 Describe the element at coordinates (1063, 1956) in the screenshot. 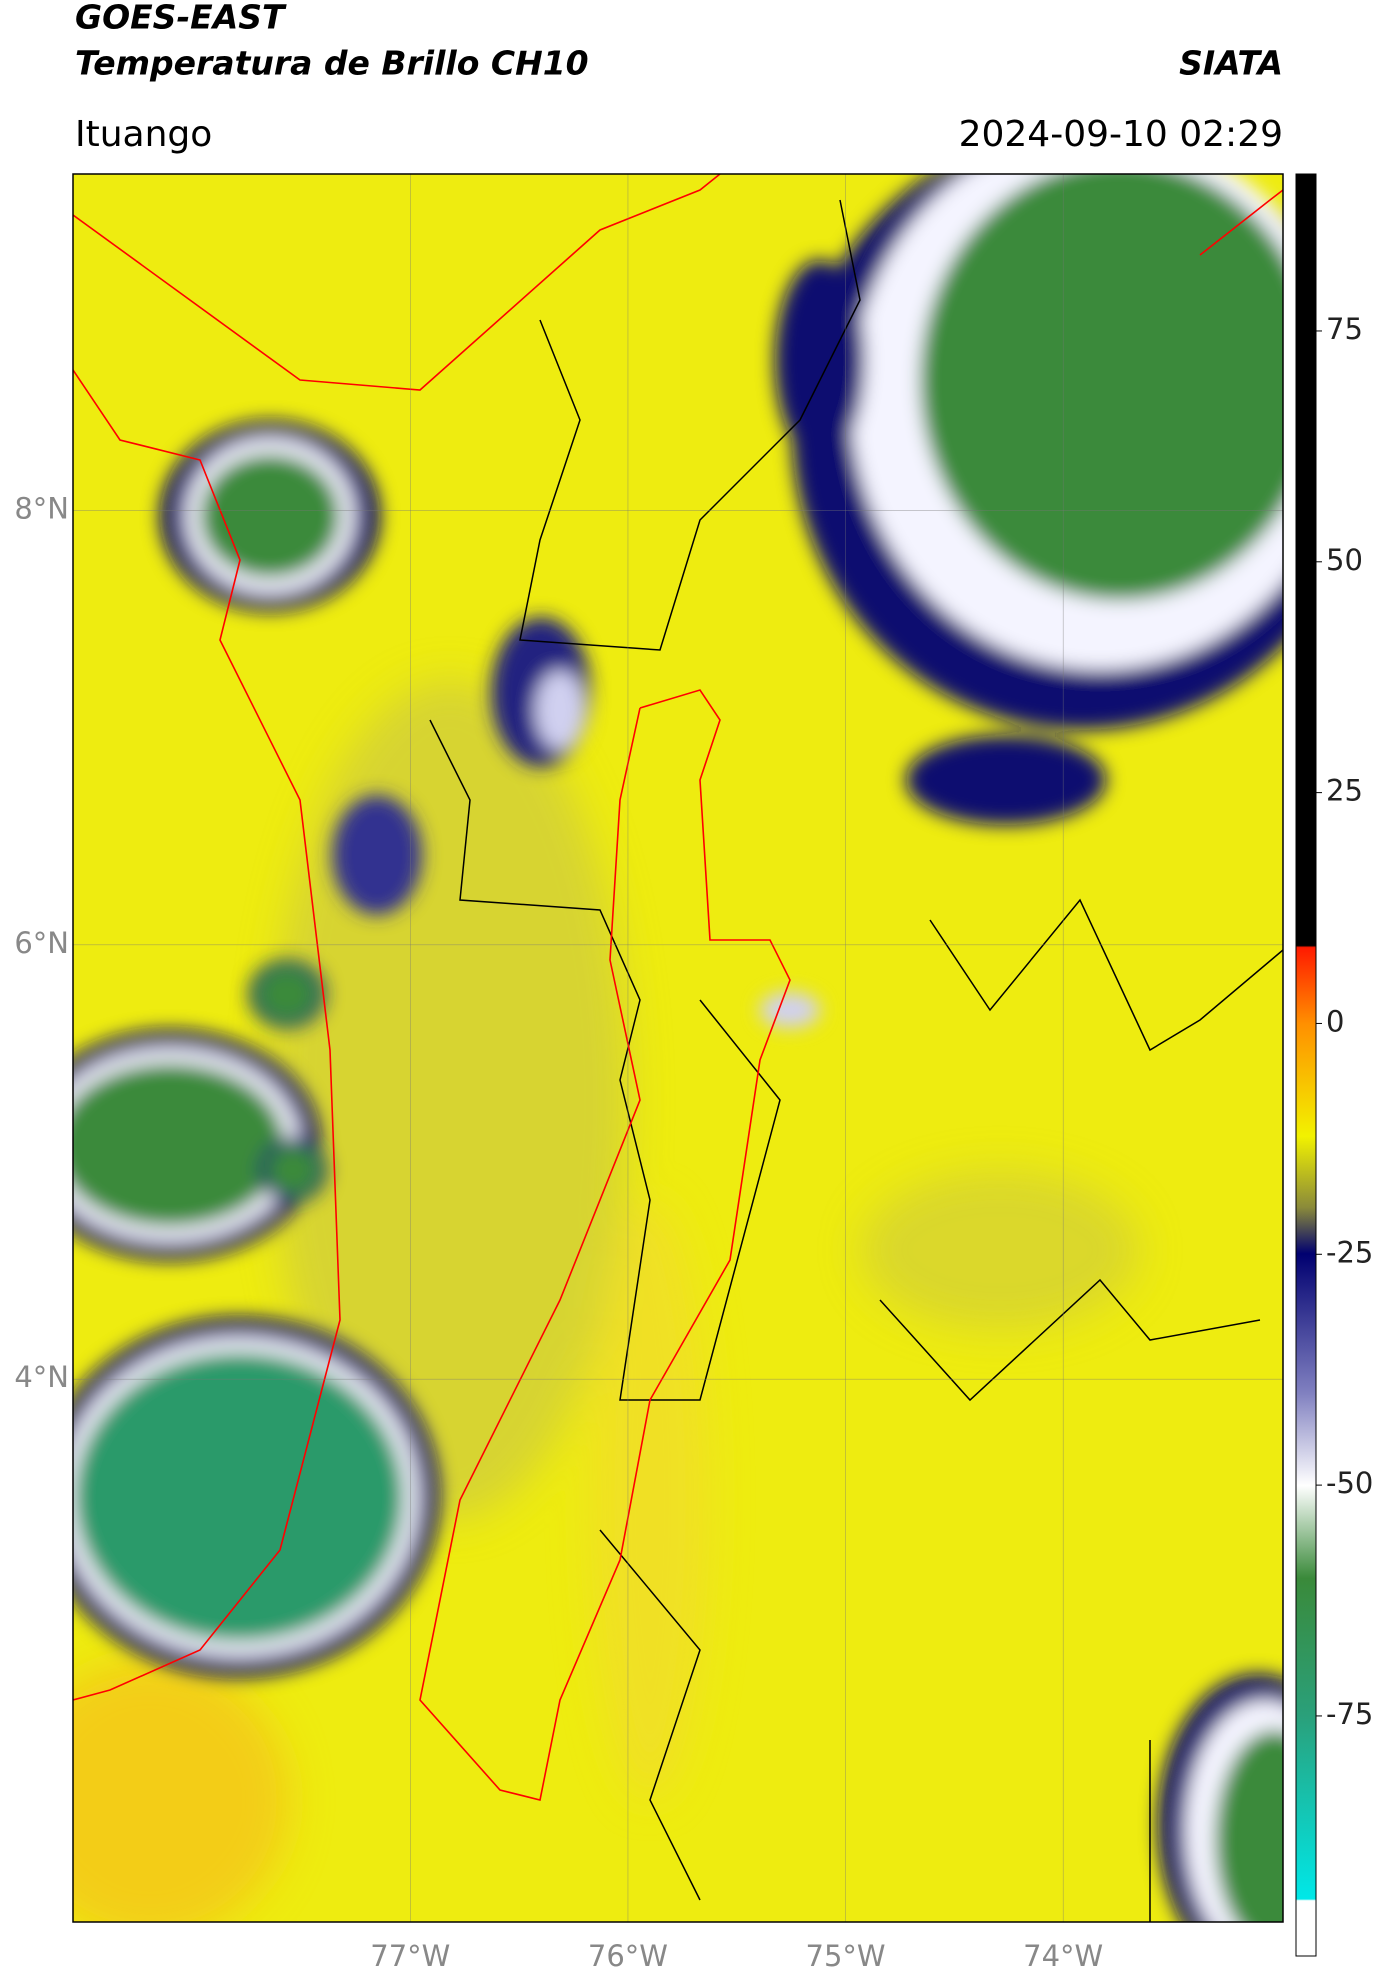

I see `lon-label: 74°W` at that location.